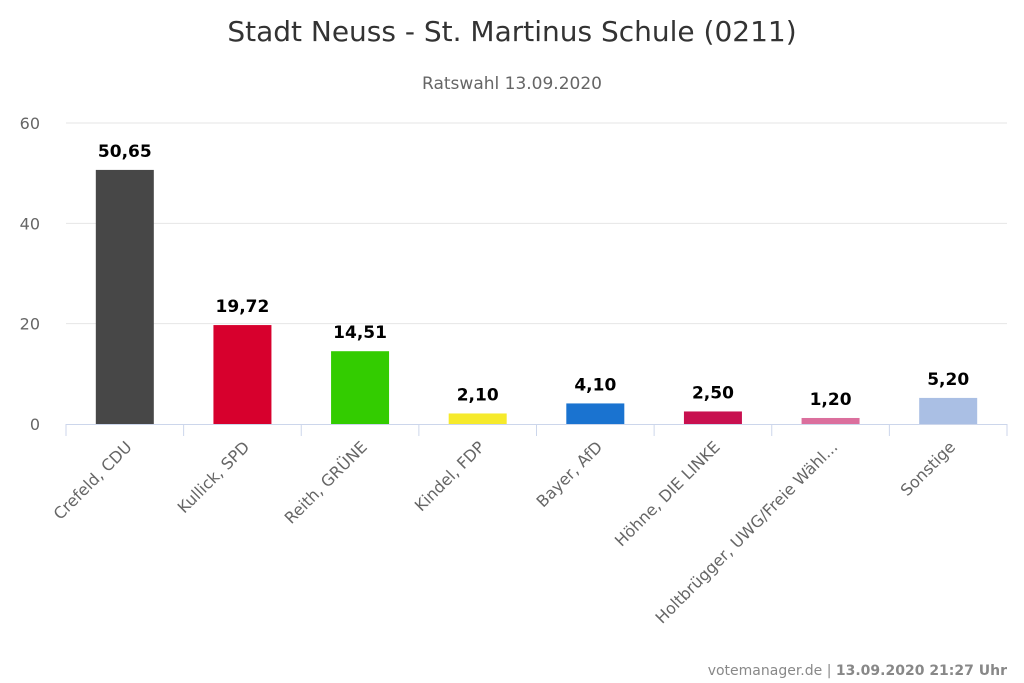 Image resolution: width=1024 pixels, height=683 pixels. Describe the element at coordinates (511, 31) in the screenshot. I see `chart-title: Stadt Neuss - St. Martinus Schule (0211)` at that location.